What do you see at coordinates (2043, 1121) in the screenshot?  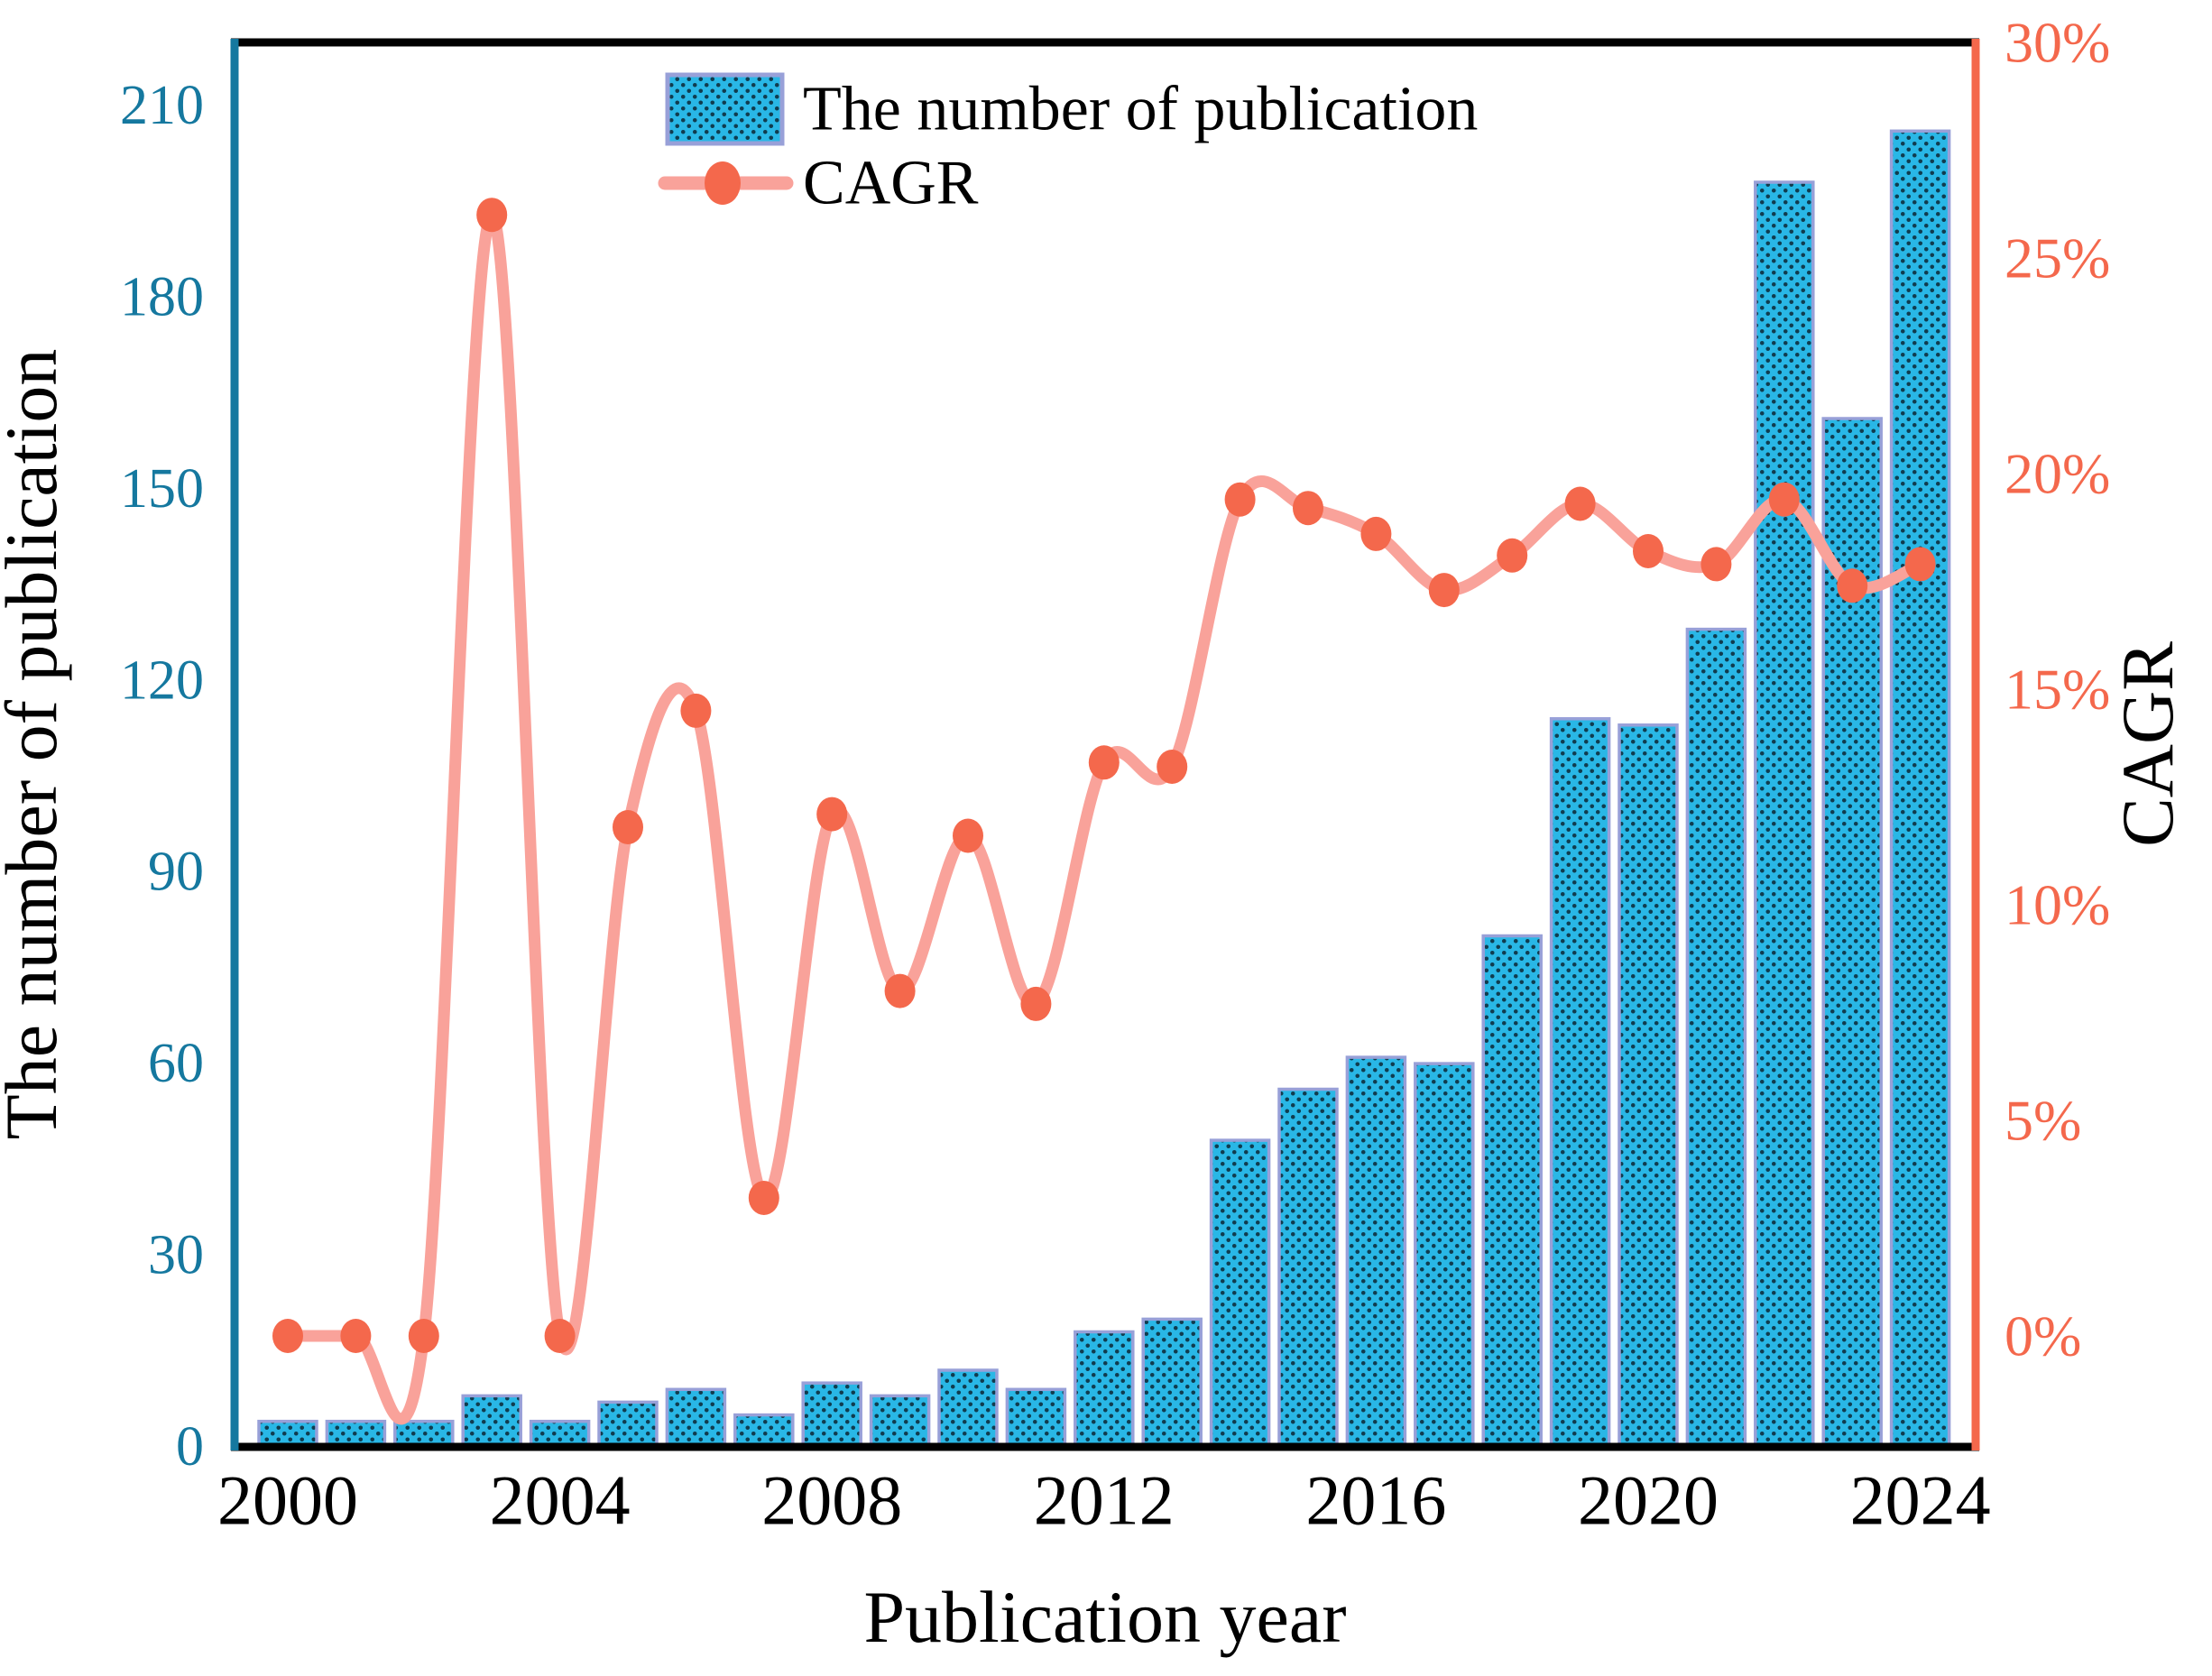 I see `right-tick-label-5: 5%` at bounding box center [2043, 1121].